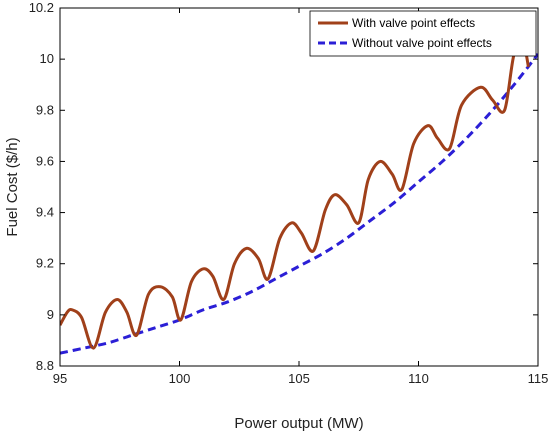  What do you see at coordinates (45, 263) in the screenshot?
I see `y-tick-label: 9.2` at bounding box center [45, 263].